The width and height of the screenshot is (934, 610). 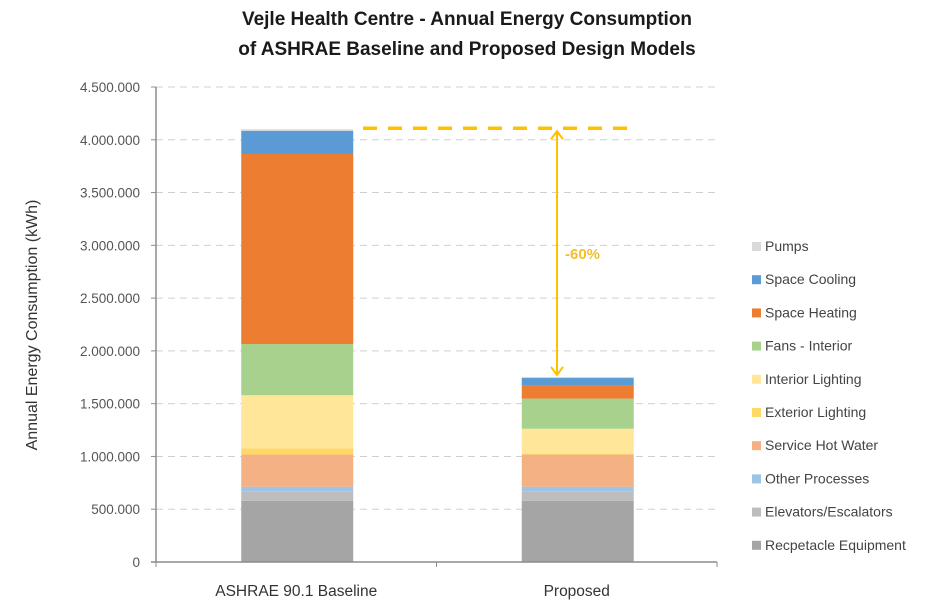 What do you see at coordinates (110, 87) in the screenshot?
I see `y-tick-label: 4.500.000` at bounding box center [110, 87].